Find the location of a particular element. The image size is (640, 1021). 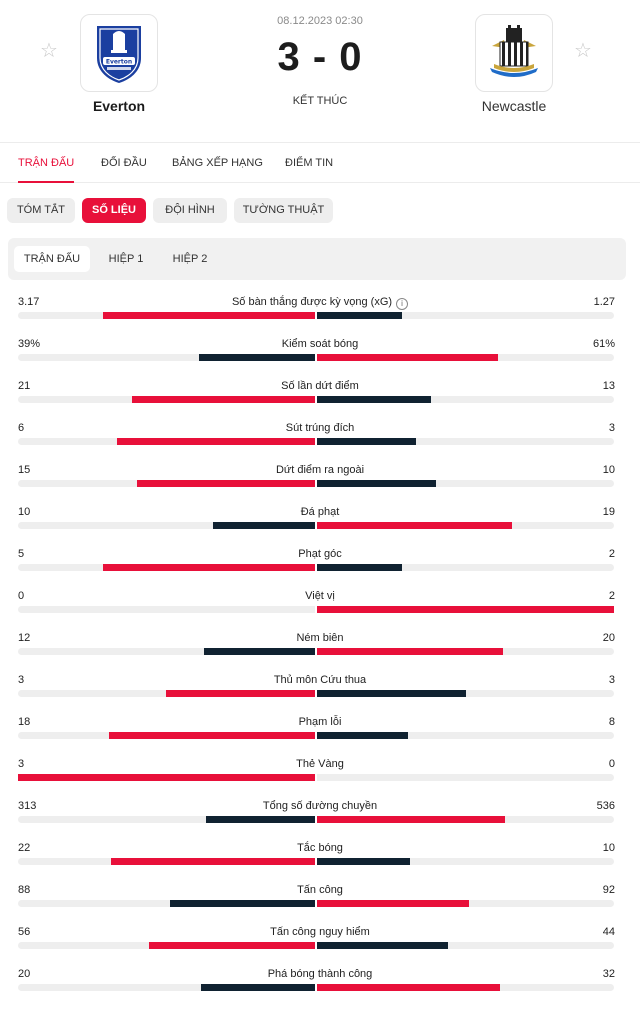

stat-home-value: 12 is located at coordinates (24, 638).